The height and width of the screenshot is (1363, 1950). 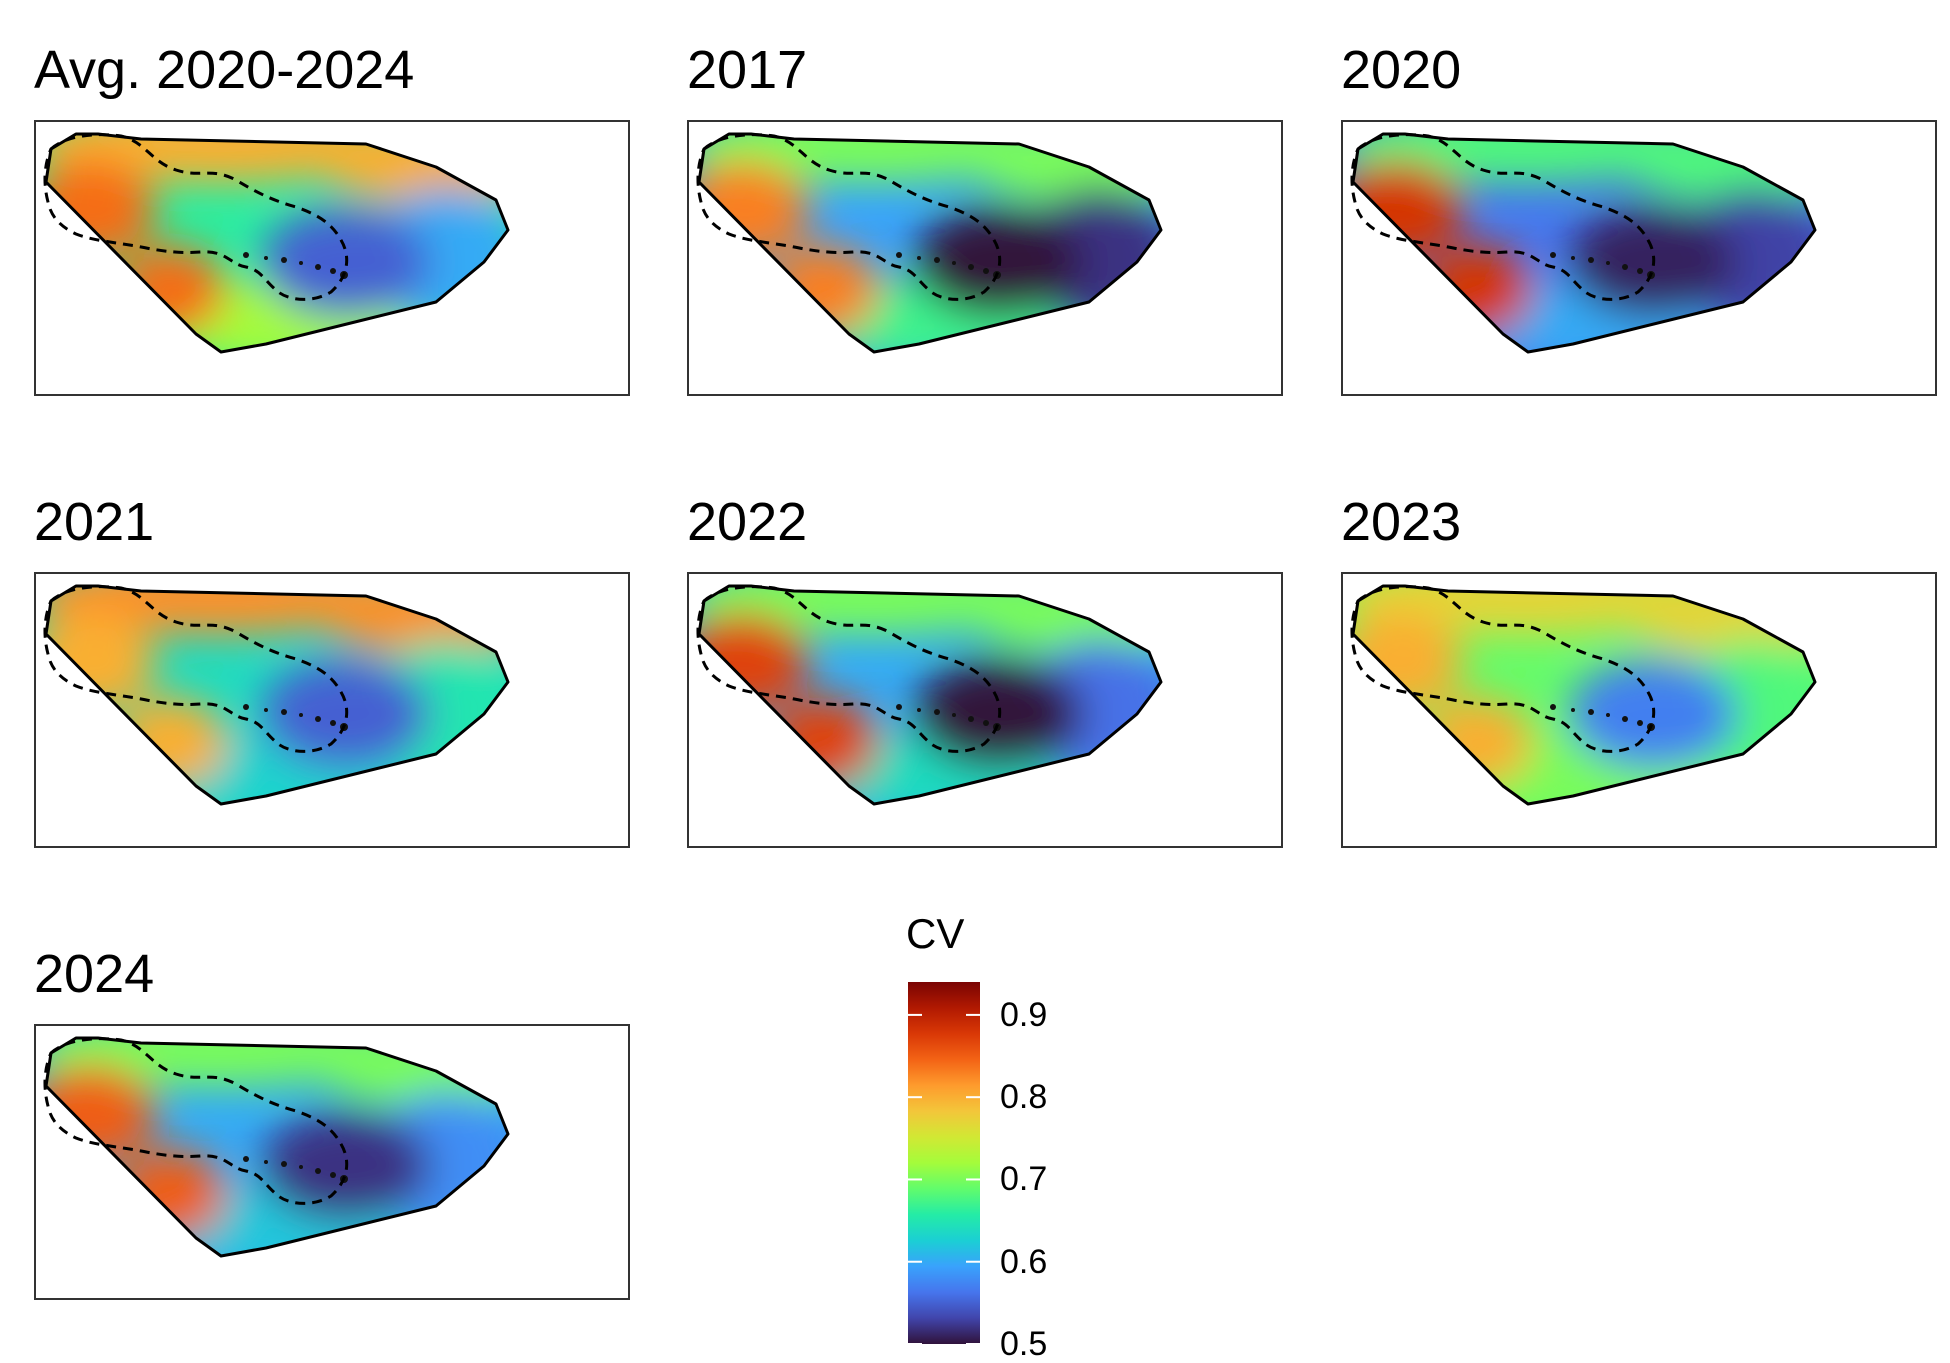 I want to click on panel-title: 2024, so click(x=94, y=974).